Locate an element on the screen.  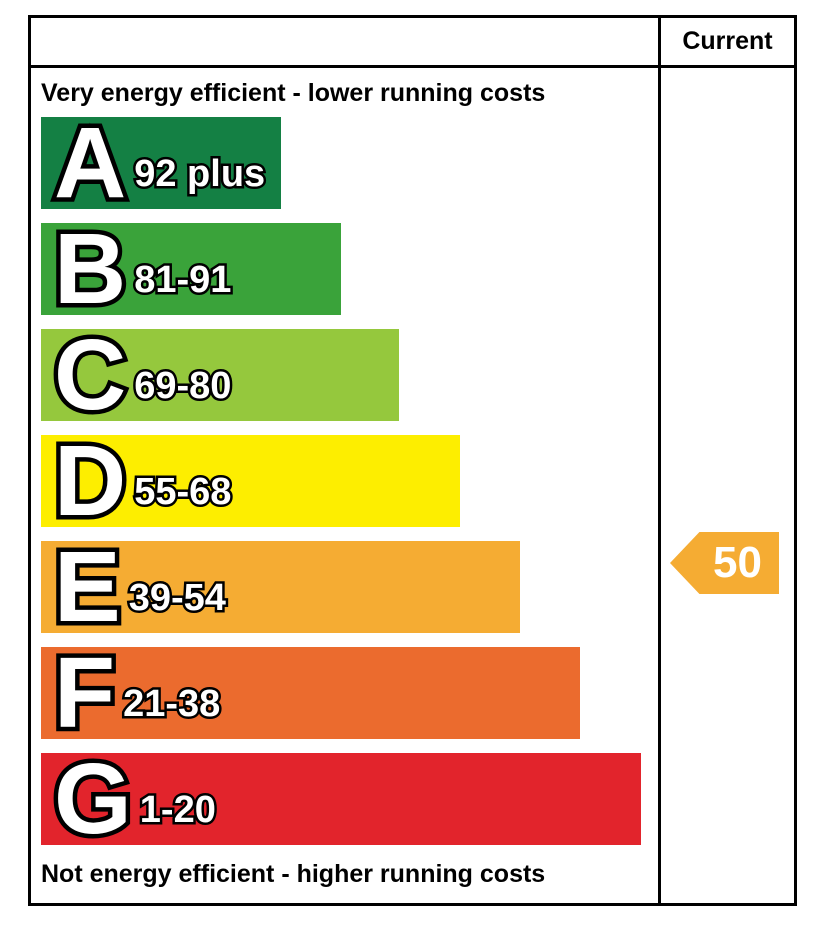
current-rating-arrow: 50 is located at coordinates (724, 563).